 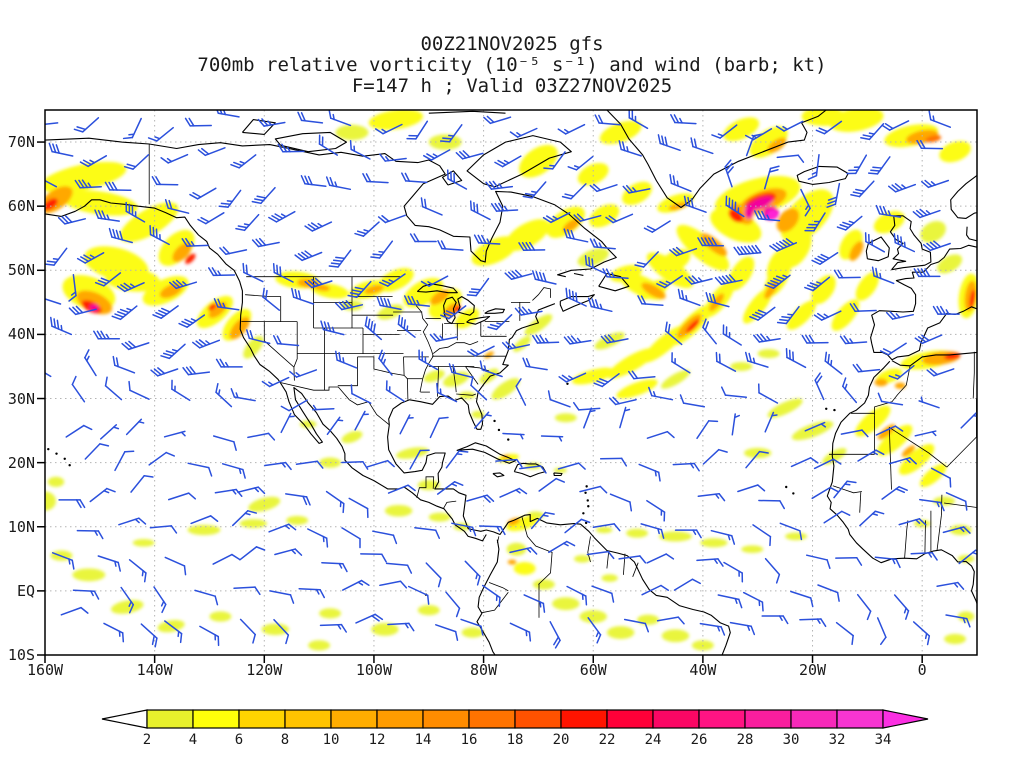 I want to click on lon-label: 0, so click(x=922, y=670).